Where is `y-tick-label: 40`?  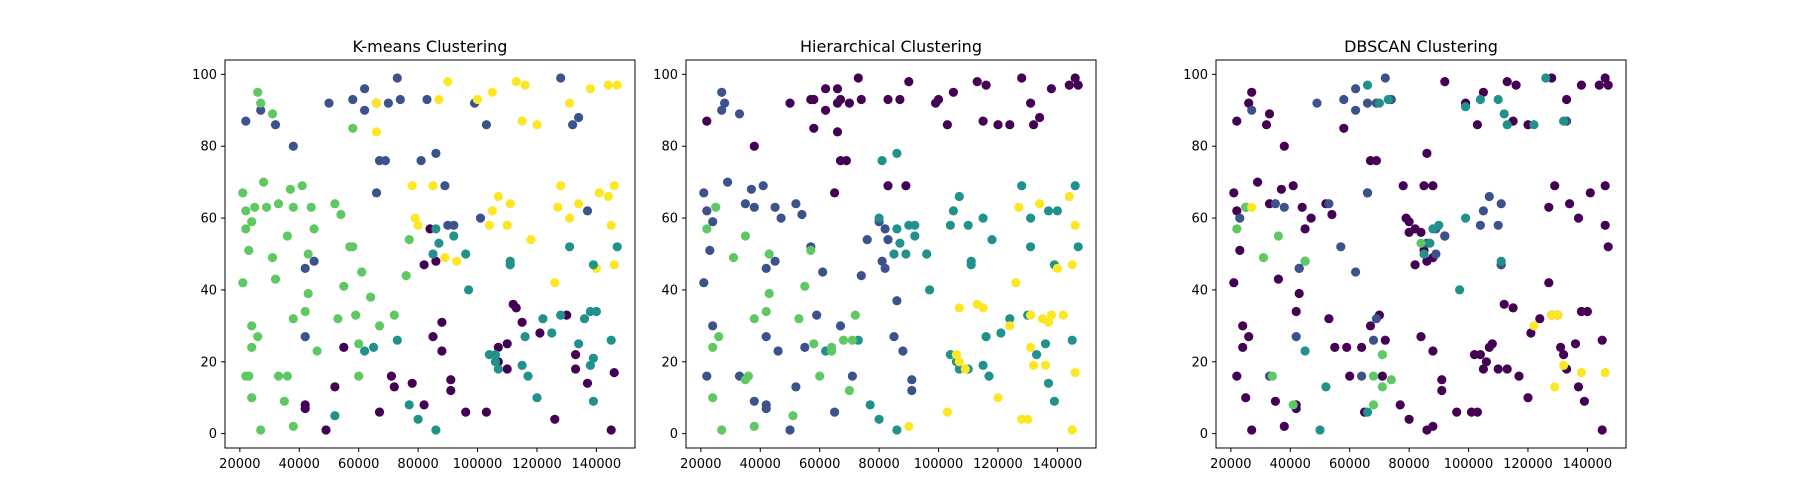
y-tick-label: 40 is located at coordinates (669, 290).